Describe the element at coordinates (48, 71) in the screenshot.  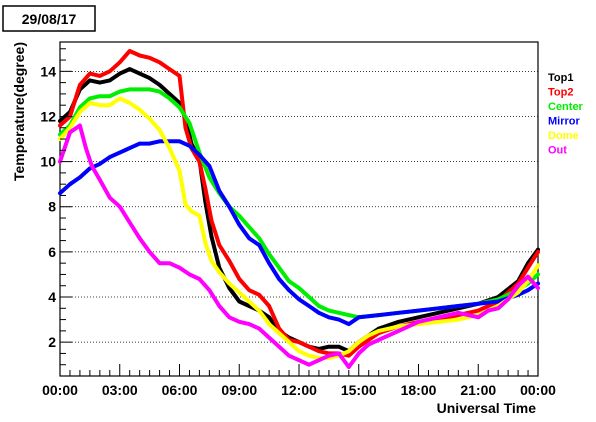
I see `y-tick-label: 14` at that location.